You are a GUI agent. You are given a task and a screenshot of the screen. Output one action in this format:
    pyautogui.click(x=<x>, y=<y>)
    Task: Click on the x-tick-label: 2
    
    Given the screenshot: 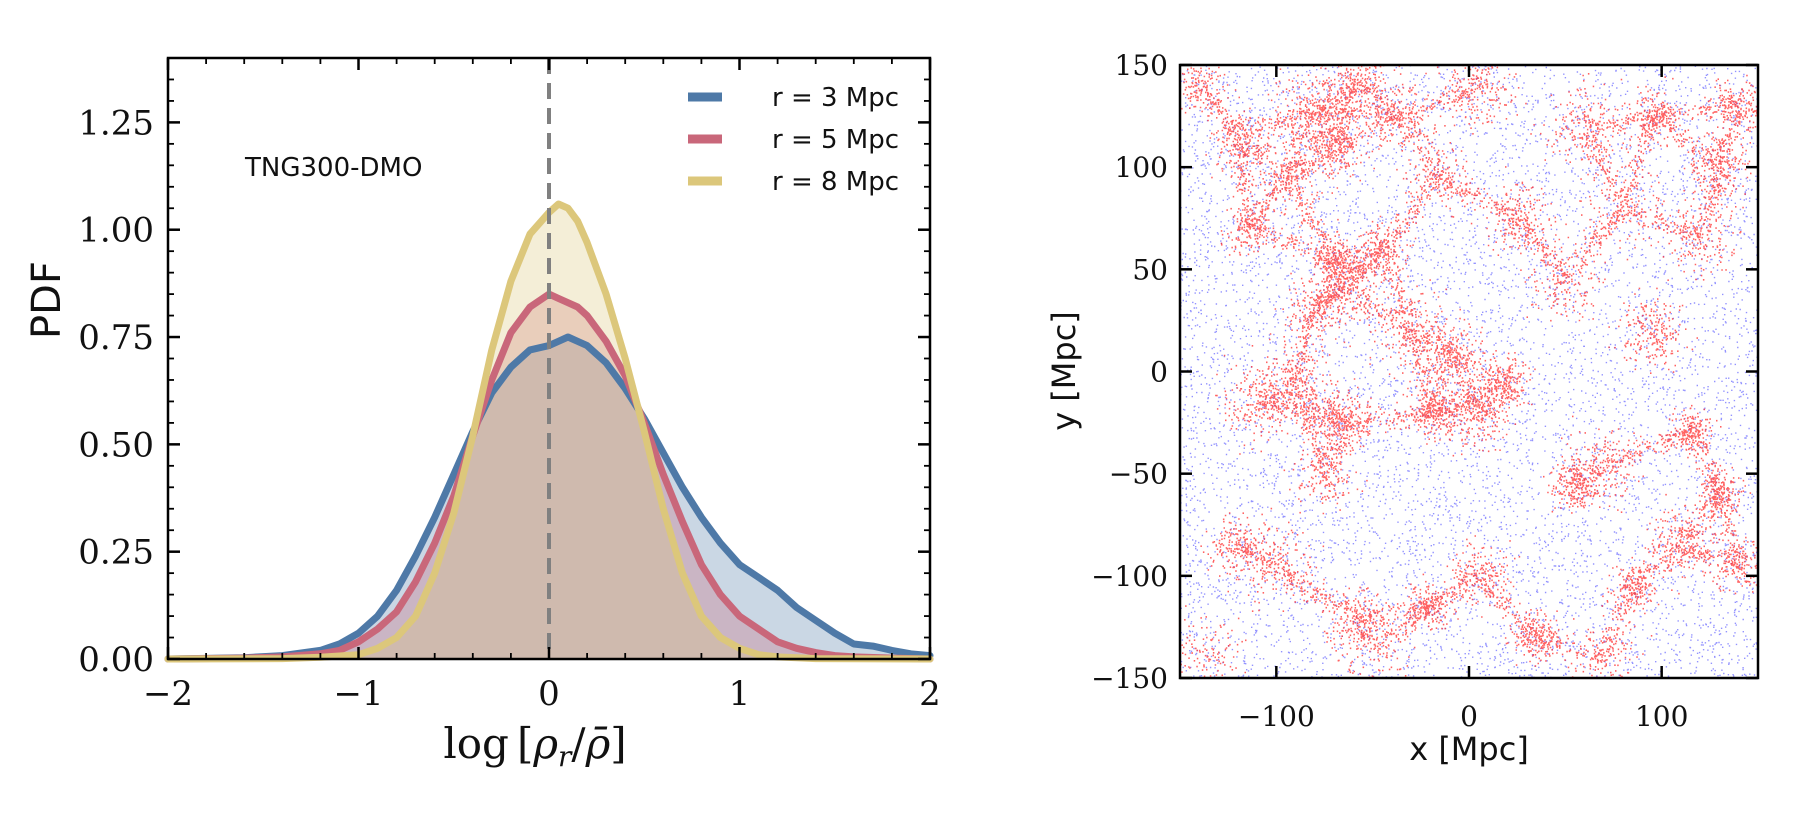 What is the action you would take?
    pyautogui.click(x=930, y=694)
    